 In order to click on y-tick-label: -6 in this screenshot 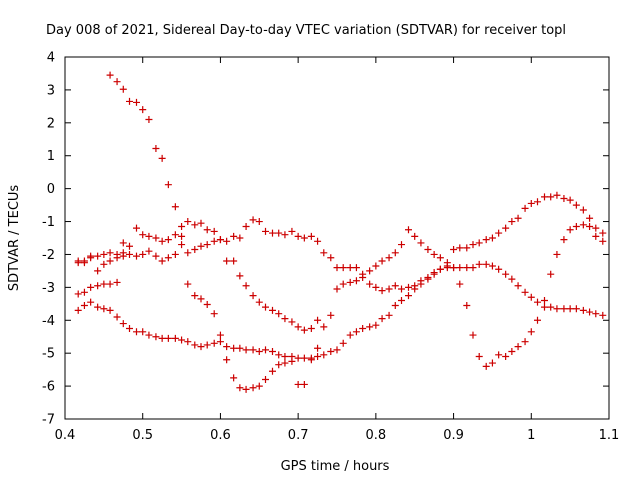, I will do `click(48, 387)`.